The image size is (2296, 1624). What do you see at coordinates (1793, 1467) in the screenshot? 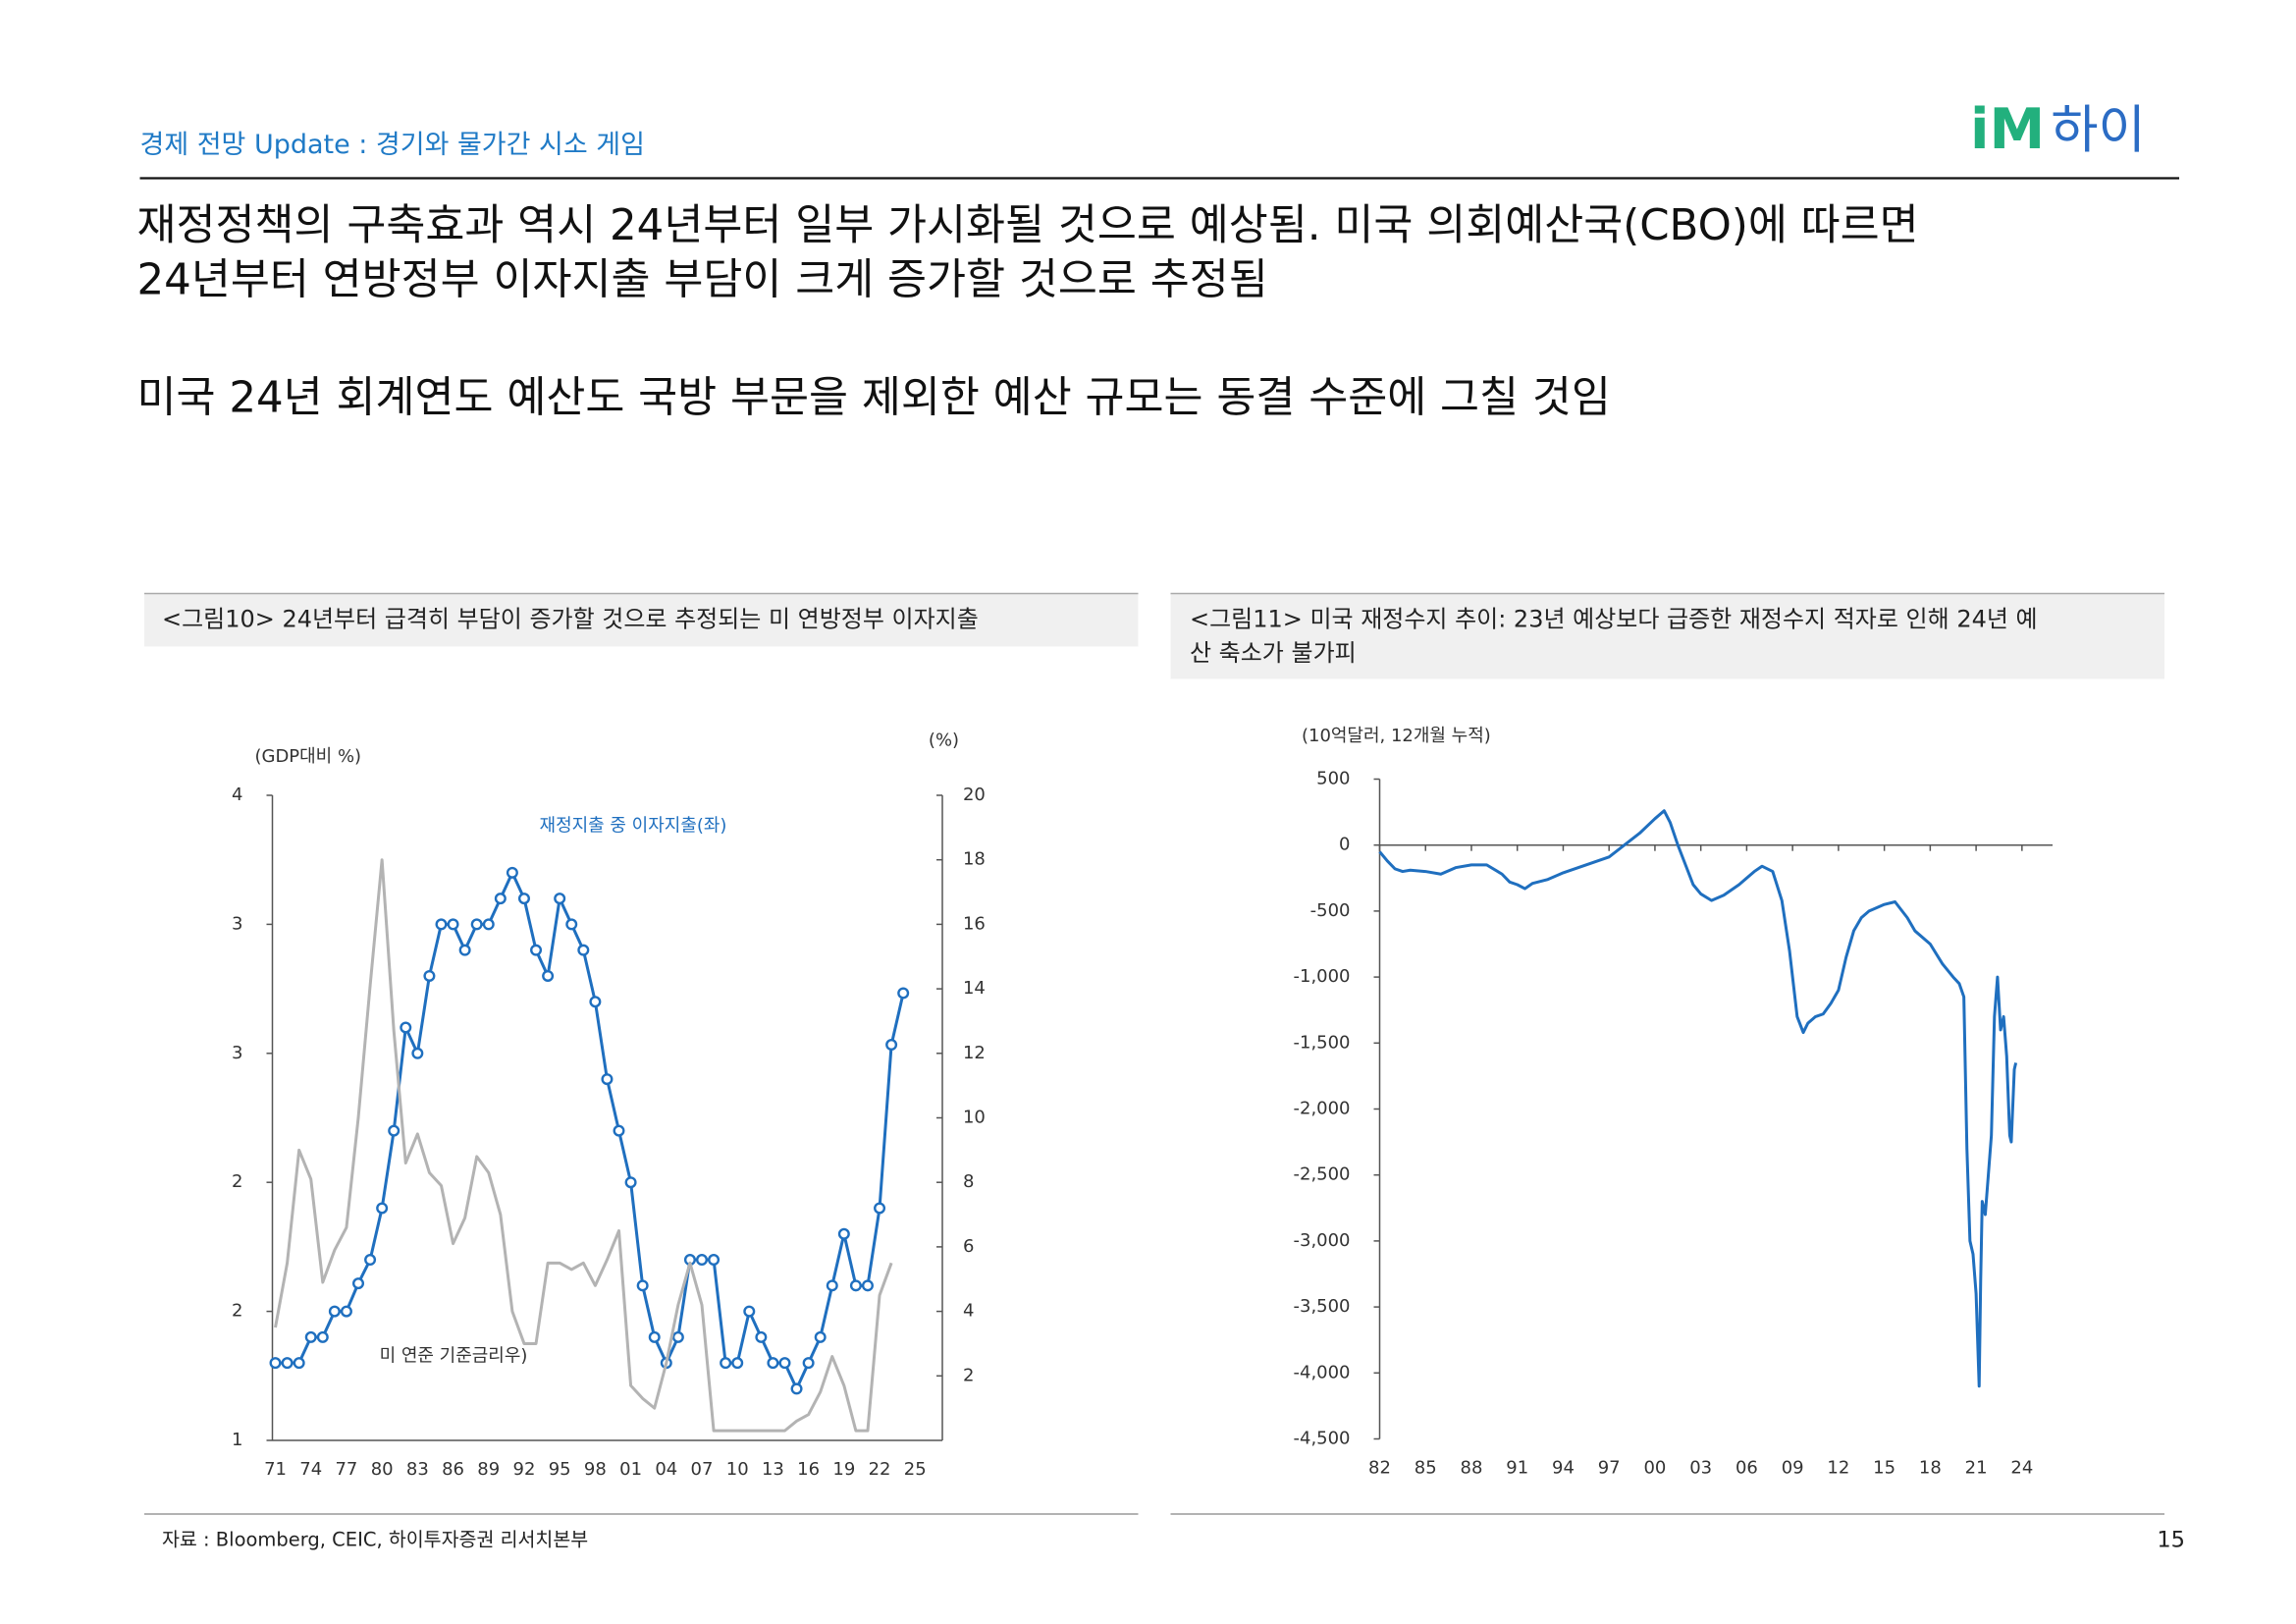
I see `x-tick-label: 09` at bounding box center [1793, 1467].